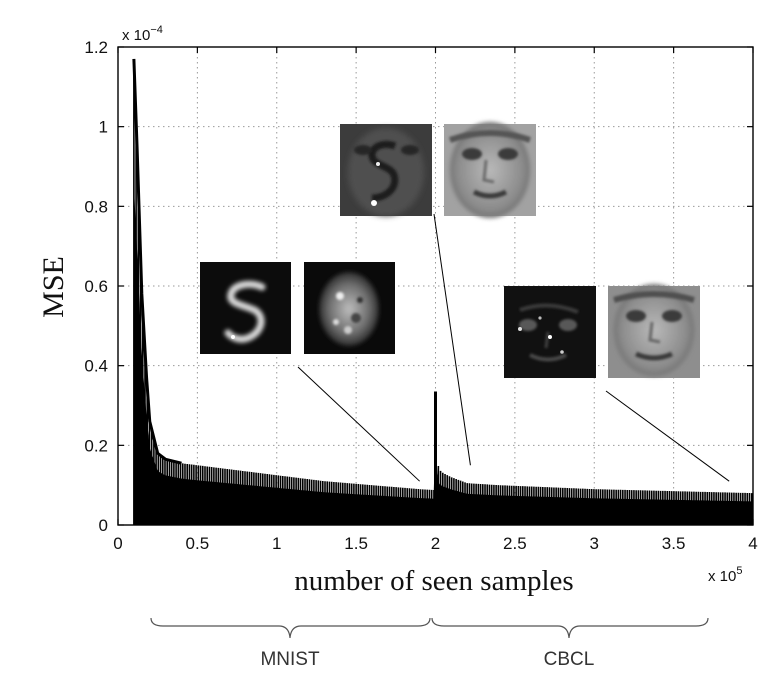 This screenshot has width=782, height=688. What do you see at coordinates (290, 659) in the screenshot?
I see `group-label-mnist: MNIST` at bounding box center [290, 659].